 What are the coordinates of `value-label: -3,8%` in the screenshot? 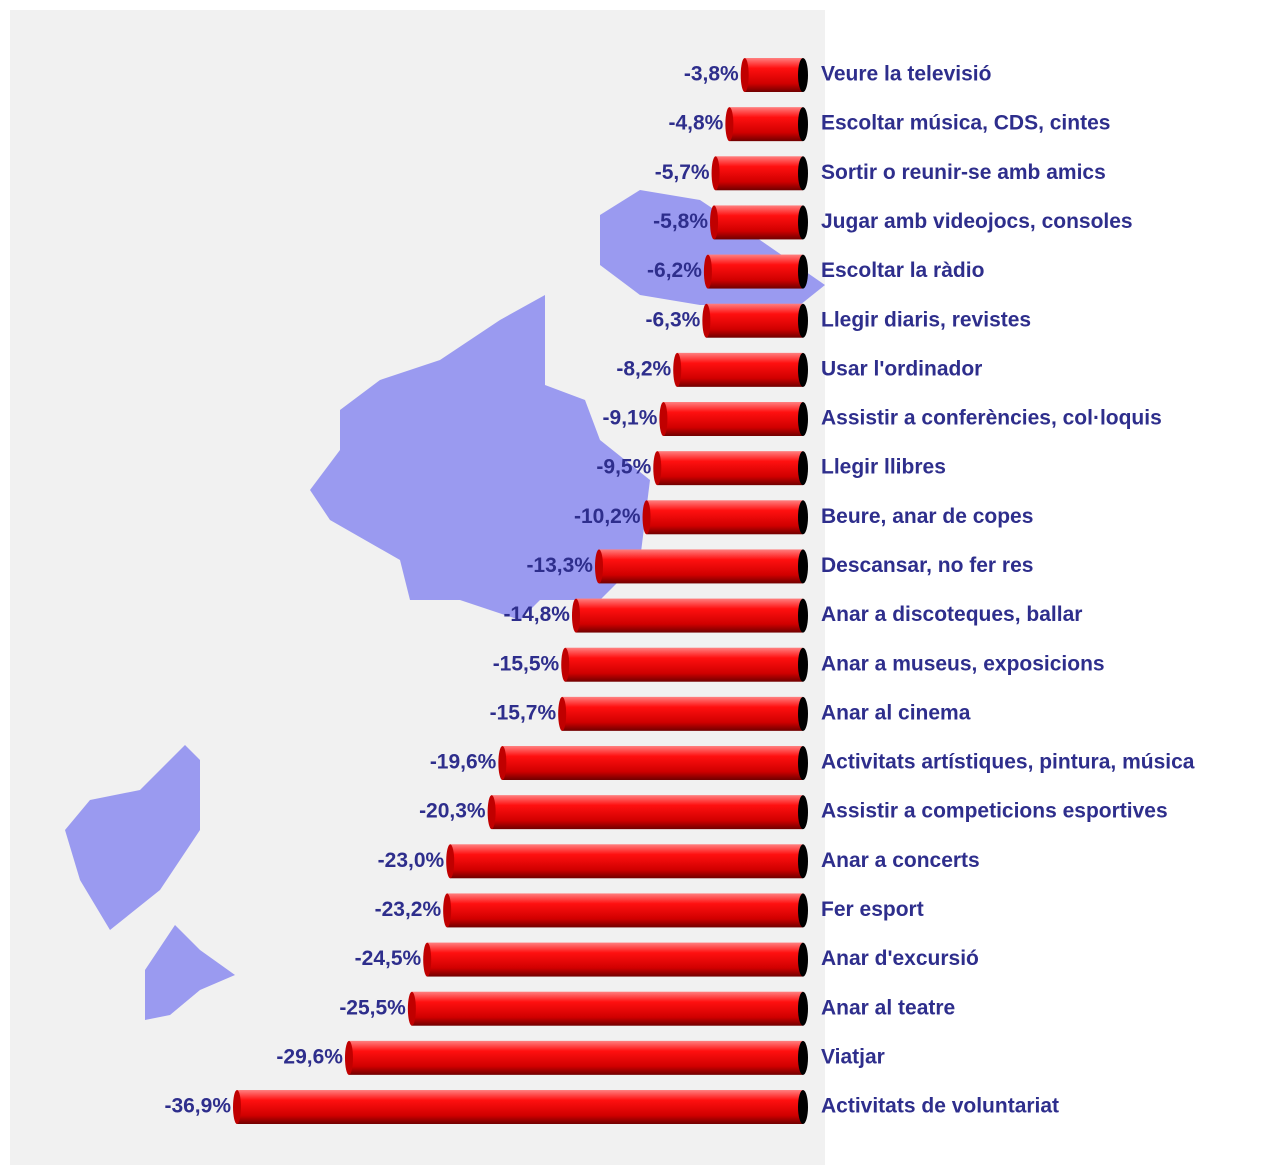 It's located at (711, 74).